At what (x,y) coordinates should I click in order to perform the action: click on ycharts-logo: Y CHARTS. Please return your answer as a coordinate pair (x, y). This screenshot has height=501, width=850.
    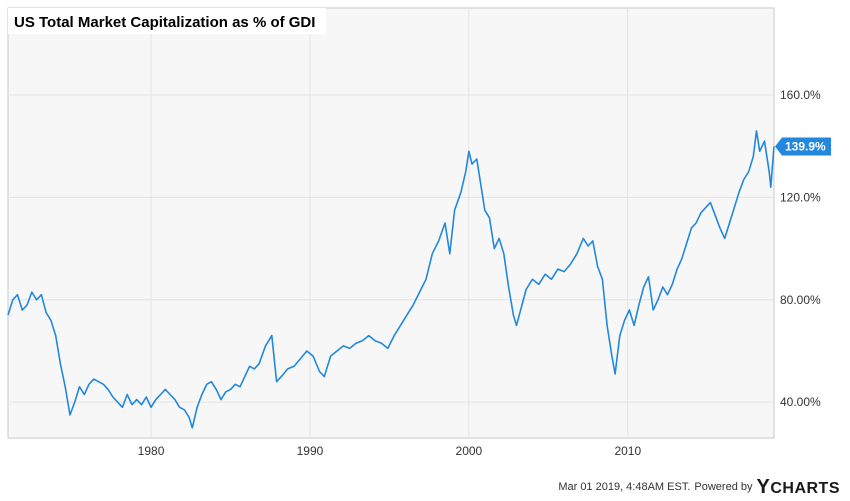
    Looking at the image, I should click on (798, 487).